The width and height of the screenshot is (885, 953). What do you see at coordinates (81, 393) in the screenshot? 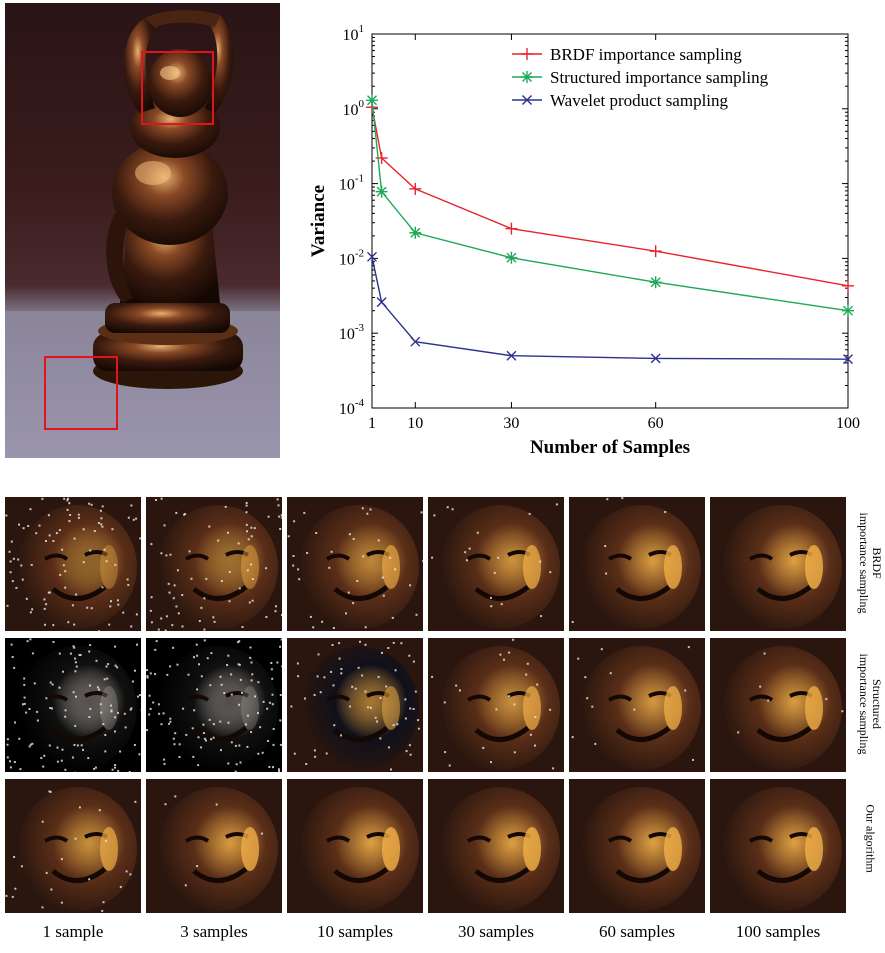
I see `floor-highlight-box` at bounding box center [81, 393].